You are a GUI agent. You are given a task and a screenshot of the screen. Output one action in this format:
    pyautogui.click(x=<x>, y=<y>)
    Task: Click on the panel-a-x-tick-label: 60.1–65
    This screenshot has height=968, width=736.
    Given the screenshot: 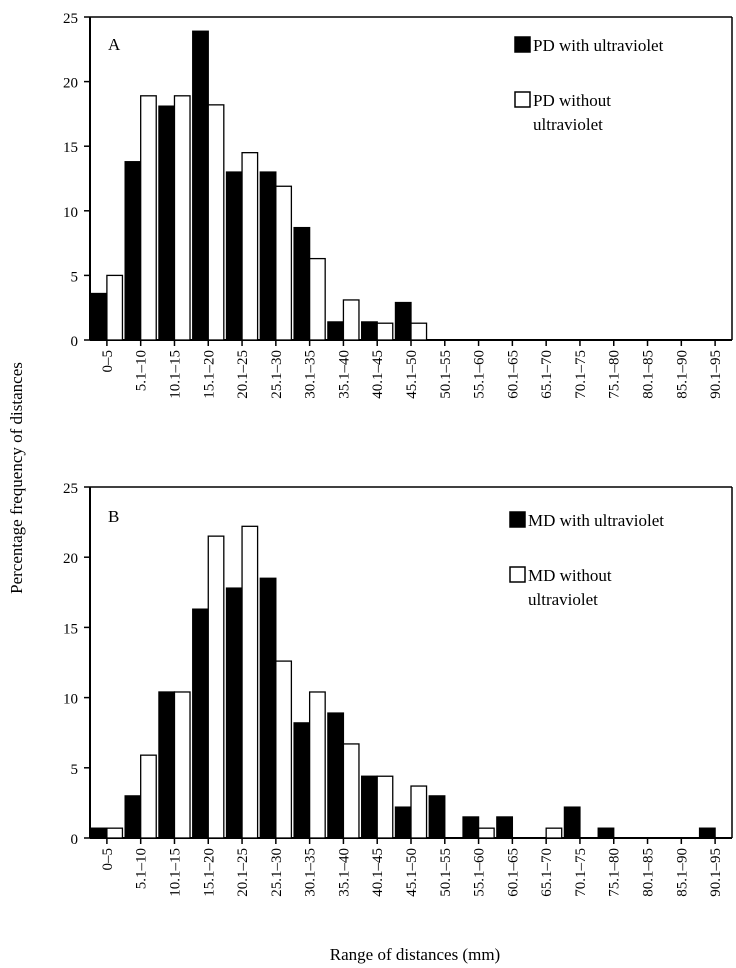 What is the action you would take?
    pyautogui.click(x=513, y=374)
    